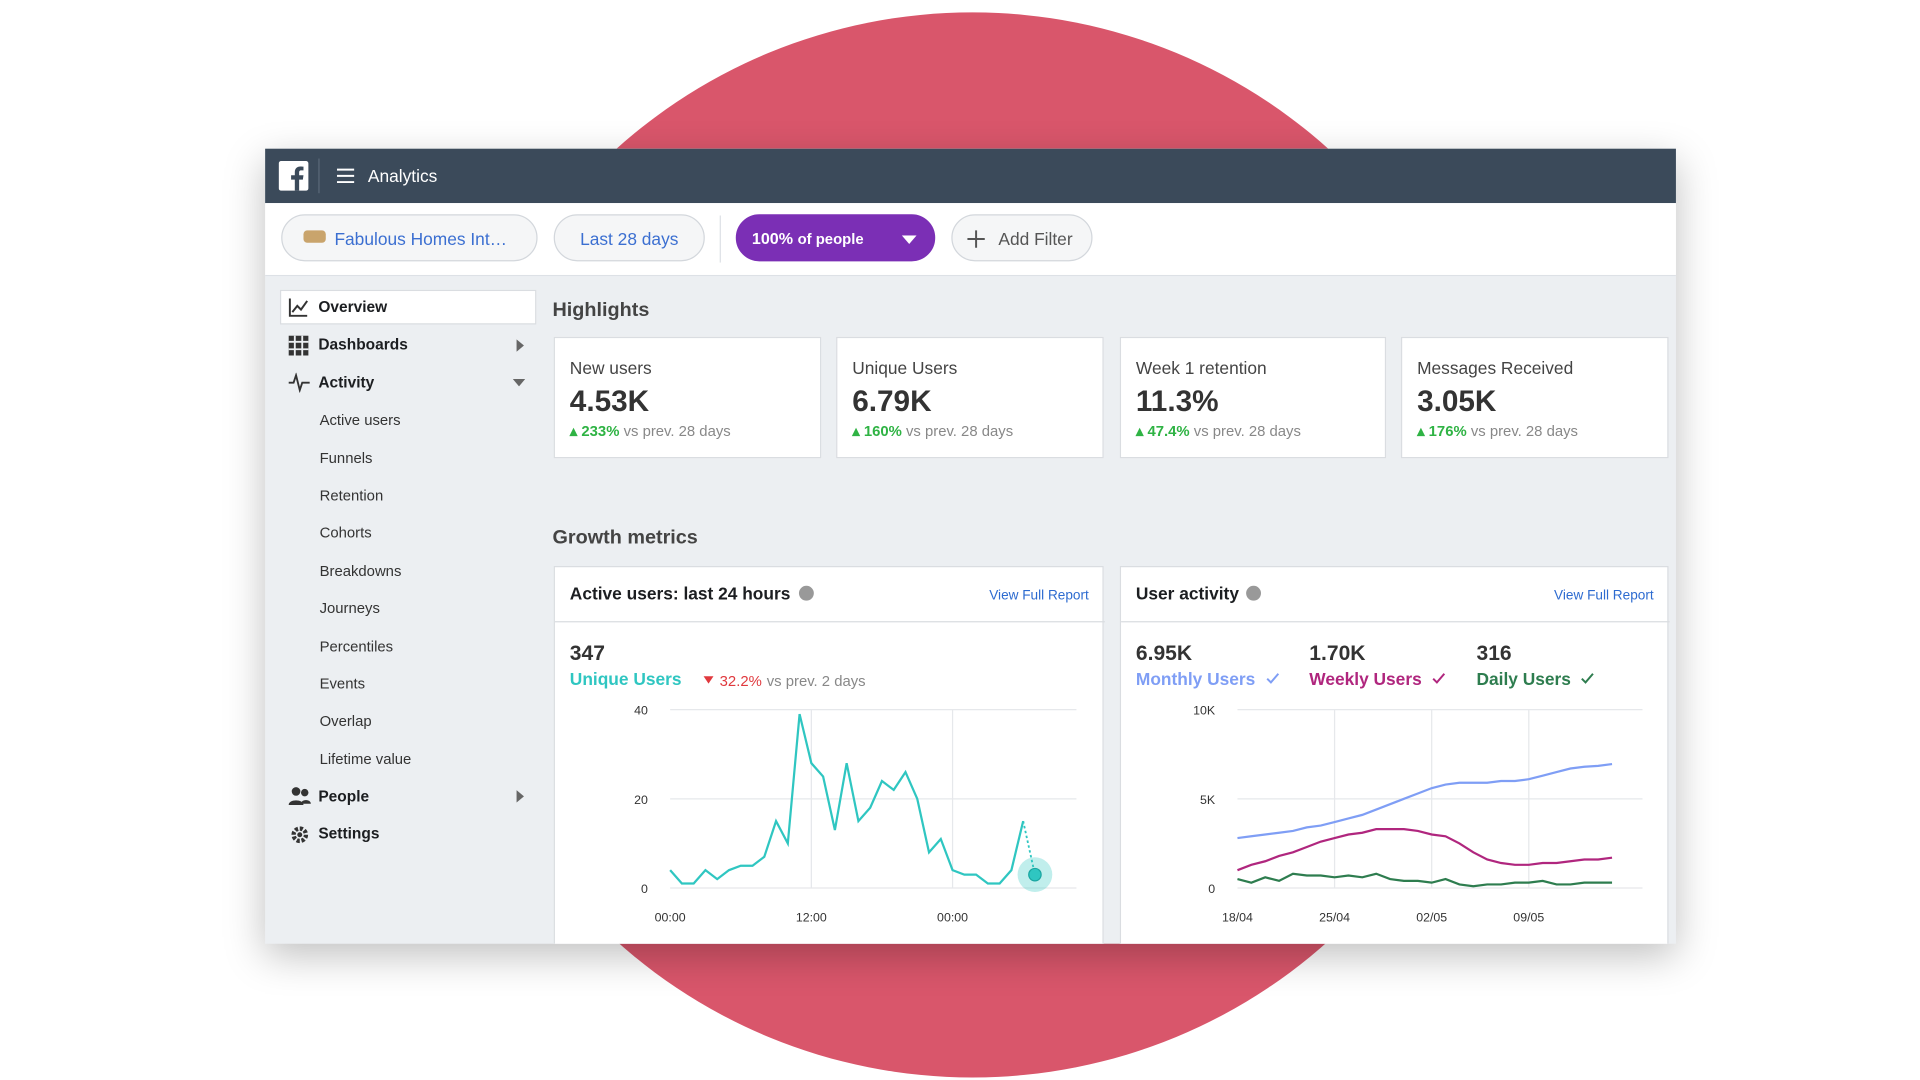 The image size is (1920, 1080). I want to click on nav-subitem: Events, so click(342, 683).